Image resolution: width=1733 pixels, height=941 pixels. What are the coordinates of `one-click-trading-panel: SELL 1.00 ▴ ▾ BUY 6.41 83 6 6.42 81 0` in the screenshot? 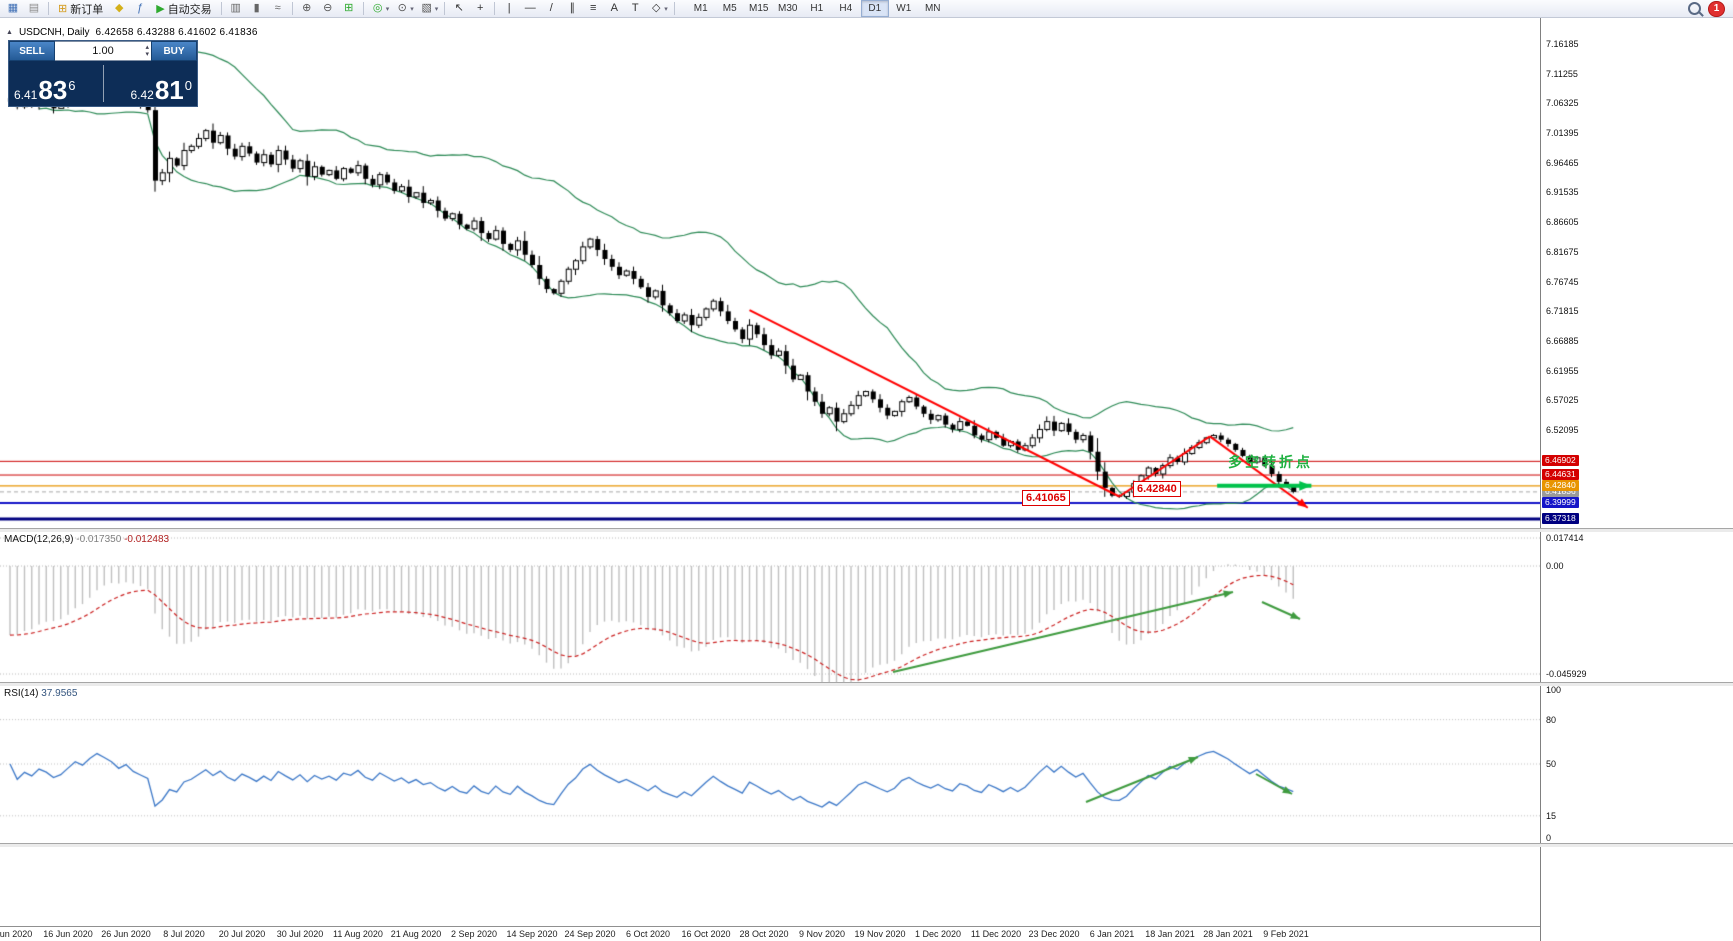 It's located at (103, 73).